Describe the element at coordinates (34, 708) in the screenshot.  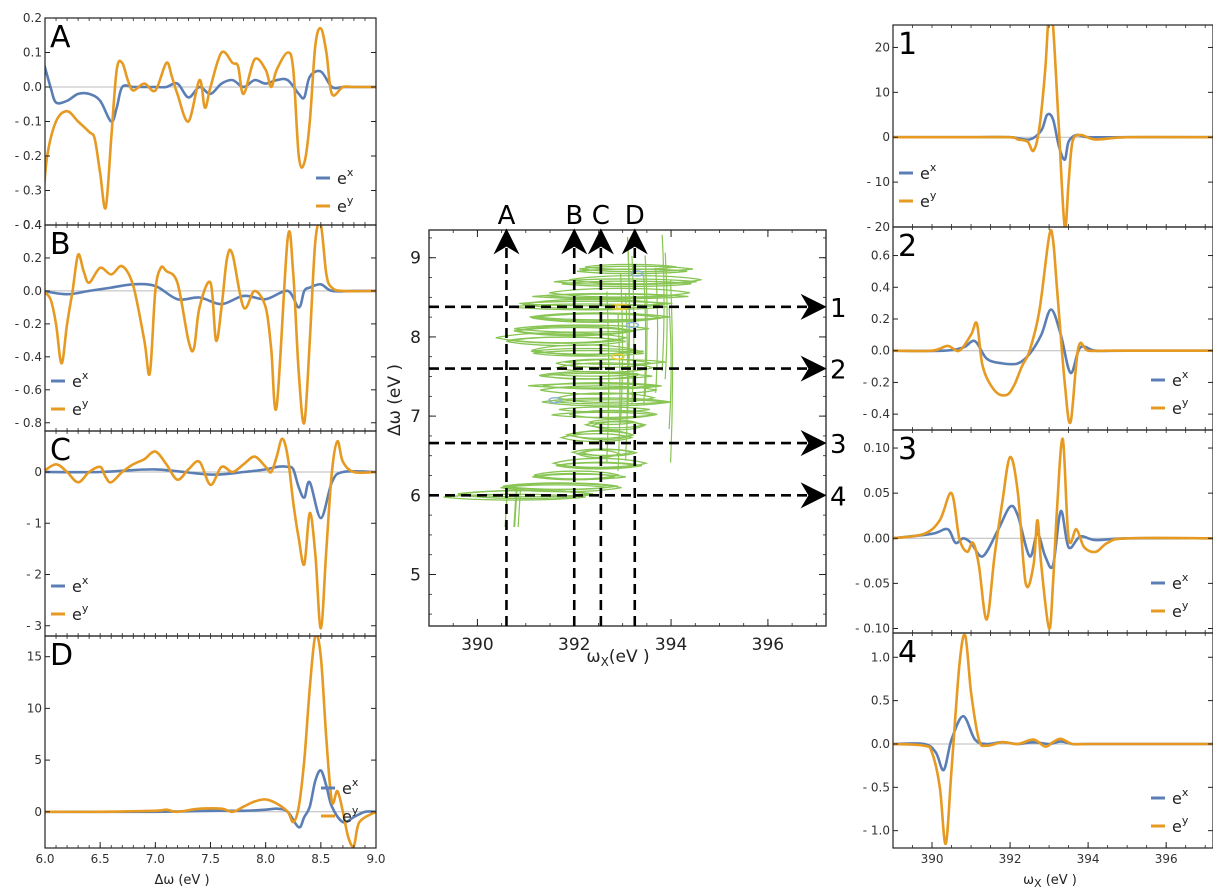
I see `y-tick-label: 10` at that location.